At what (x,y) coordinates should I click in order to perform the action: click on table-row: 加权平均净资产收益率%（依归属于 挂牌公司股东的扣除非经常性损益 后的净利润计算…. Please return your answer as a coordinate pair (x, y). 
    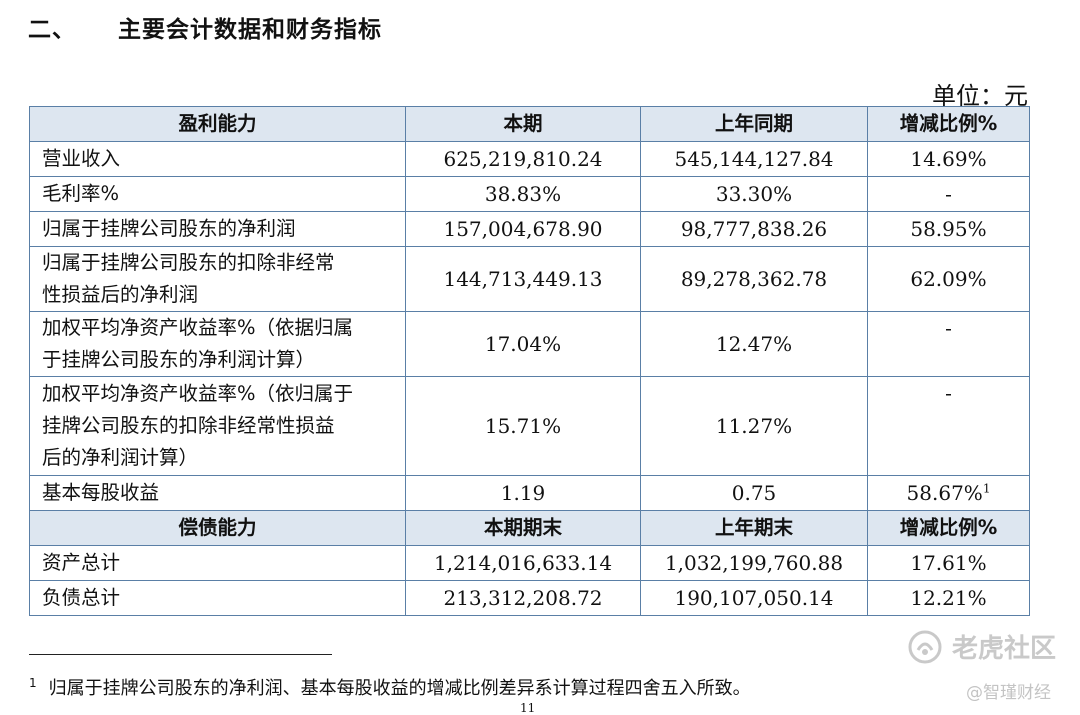
    Looking at the image, I should click on (529, 426).